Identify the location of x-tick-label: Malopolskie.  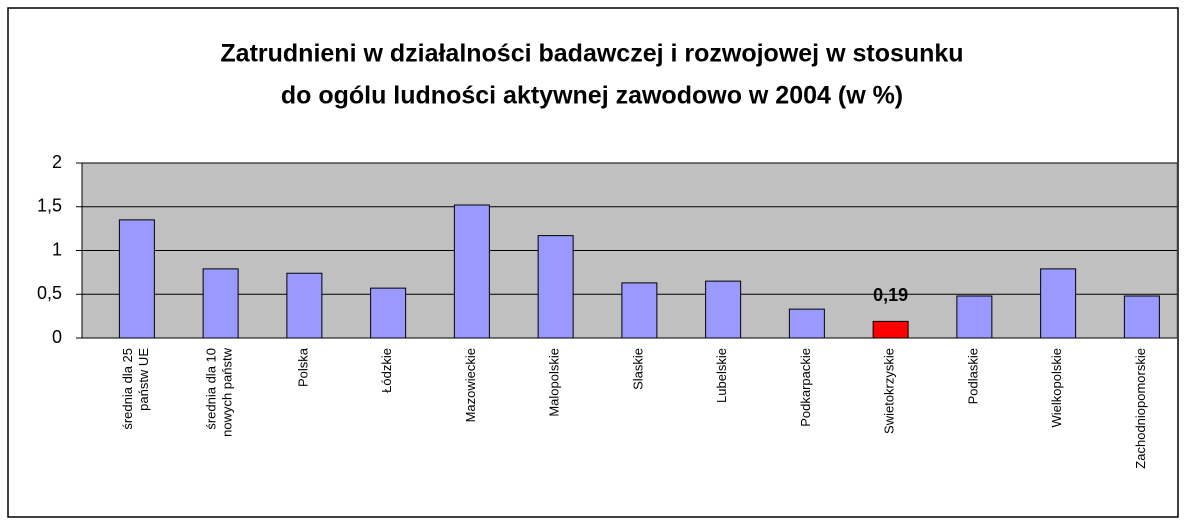
(554, 382).